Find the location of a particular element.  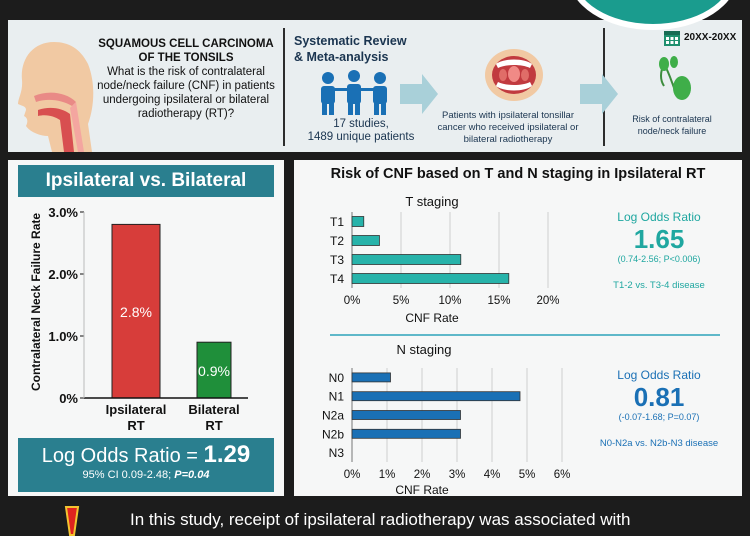

n-lor-ci: (-0.07-1.68; P=0.07) is located at coordinates (659, 417).